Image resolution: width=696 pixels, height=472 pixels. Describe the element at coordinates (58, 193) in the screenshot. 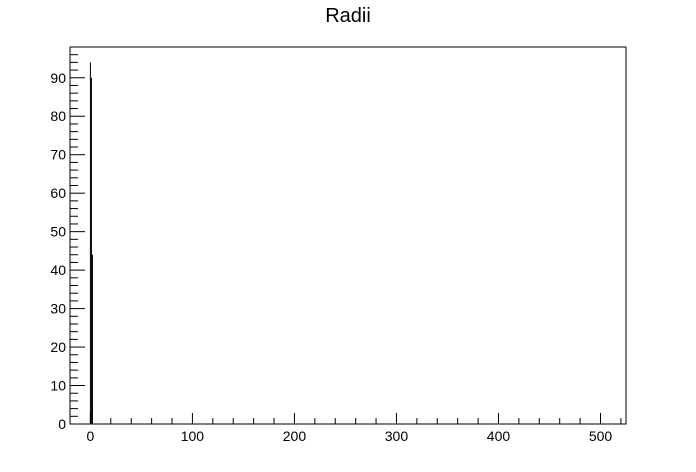

I see `y-tick-label: 60` at that location.